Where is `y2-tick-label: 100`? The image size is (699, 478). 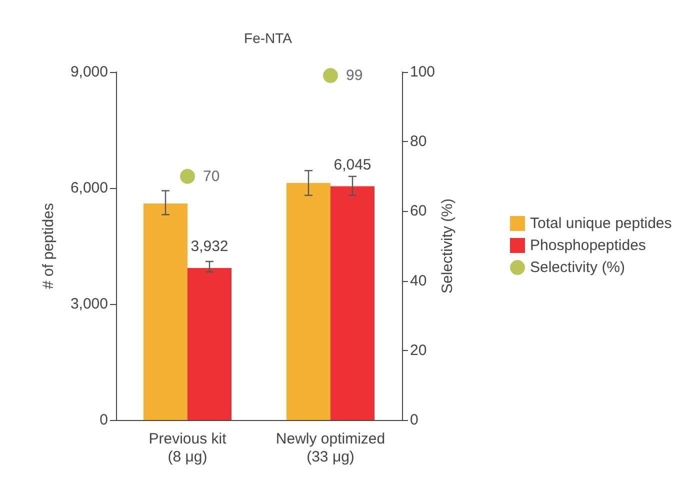
y2-tick-label: 100 is located at coordinates (423, 72).